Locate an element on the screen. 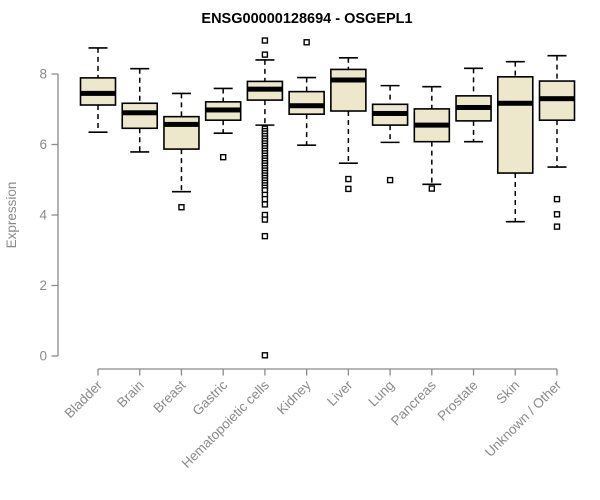 This screenshot has height=500, width=600. y-tick-label: 2 is located at coordinates (43, 285).